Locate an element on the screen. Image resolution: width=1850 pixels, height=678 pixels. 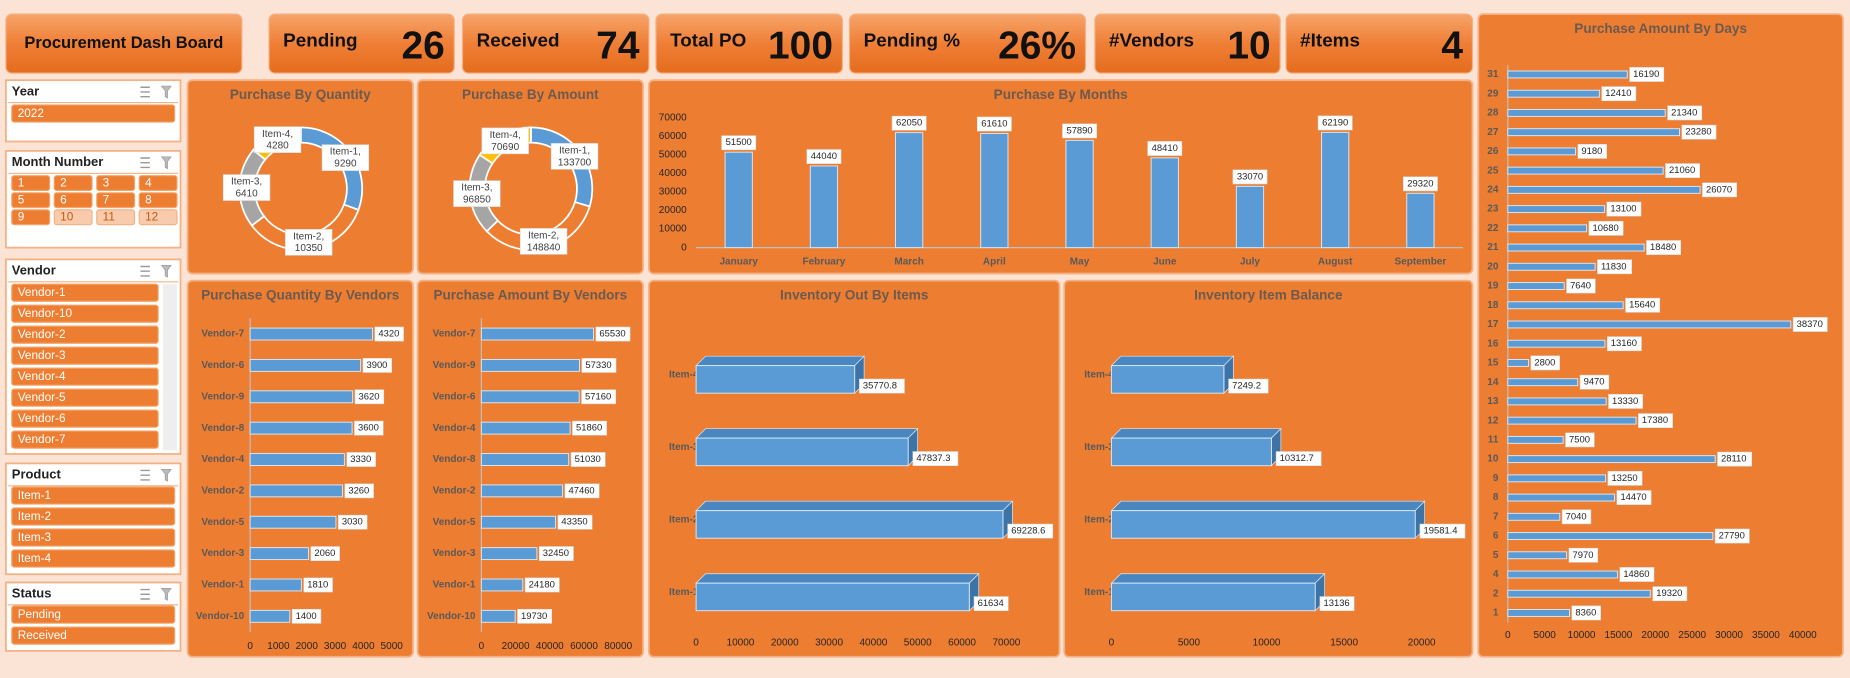
data-label: 35770.8 is located at coordinates (880, 385).